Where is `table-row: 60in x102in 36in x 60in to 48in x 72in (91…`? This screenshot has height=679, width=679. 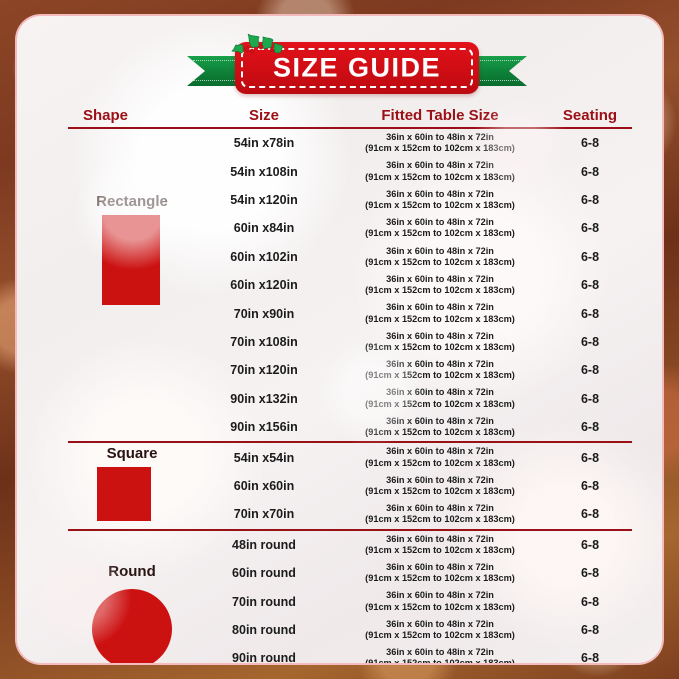
table-row: 60in x102in 36in x 60in to 48in x 72in (91… is located at coordinates (414, 257).